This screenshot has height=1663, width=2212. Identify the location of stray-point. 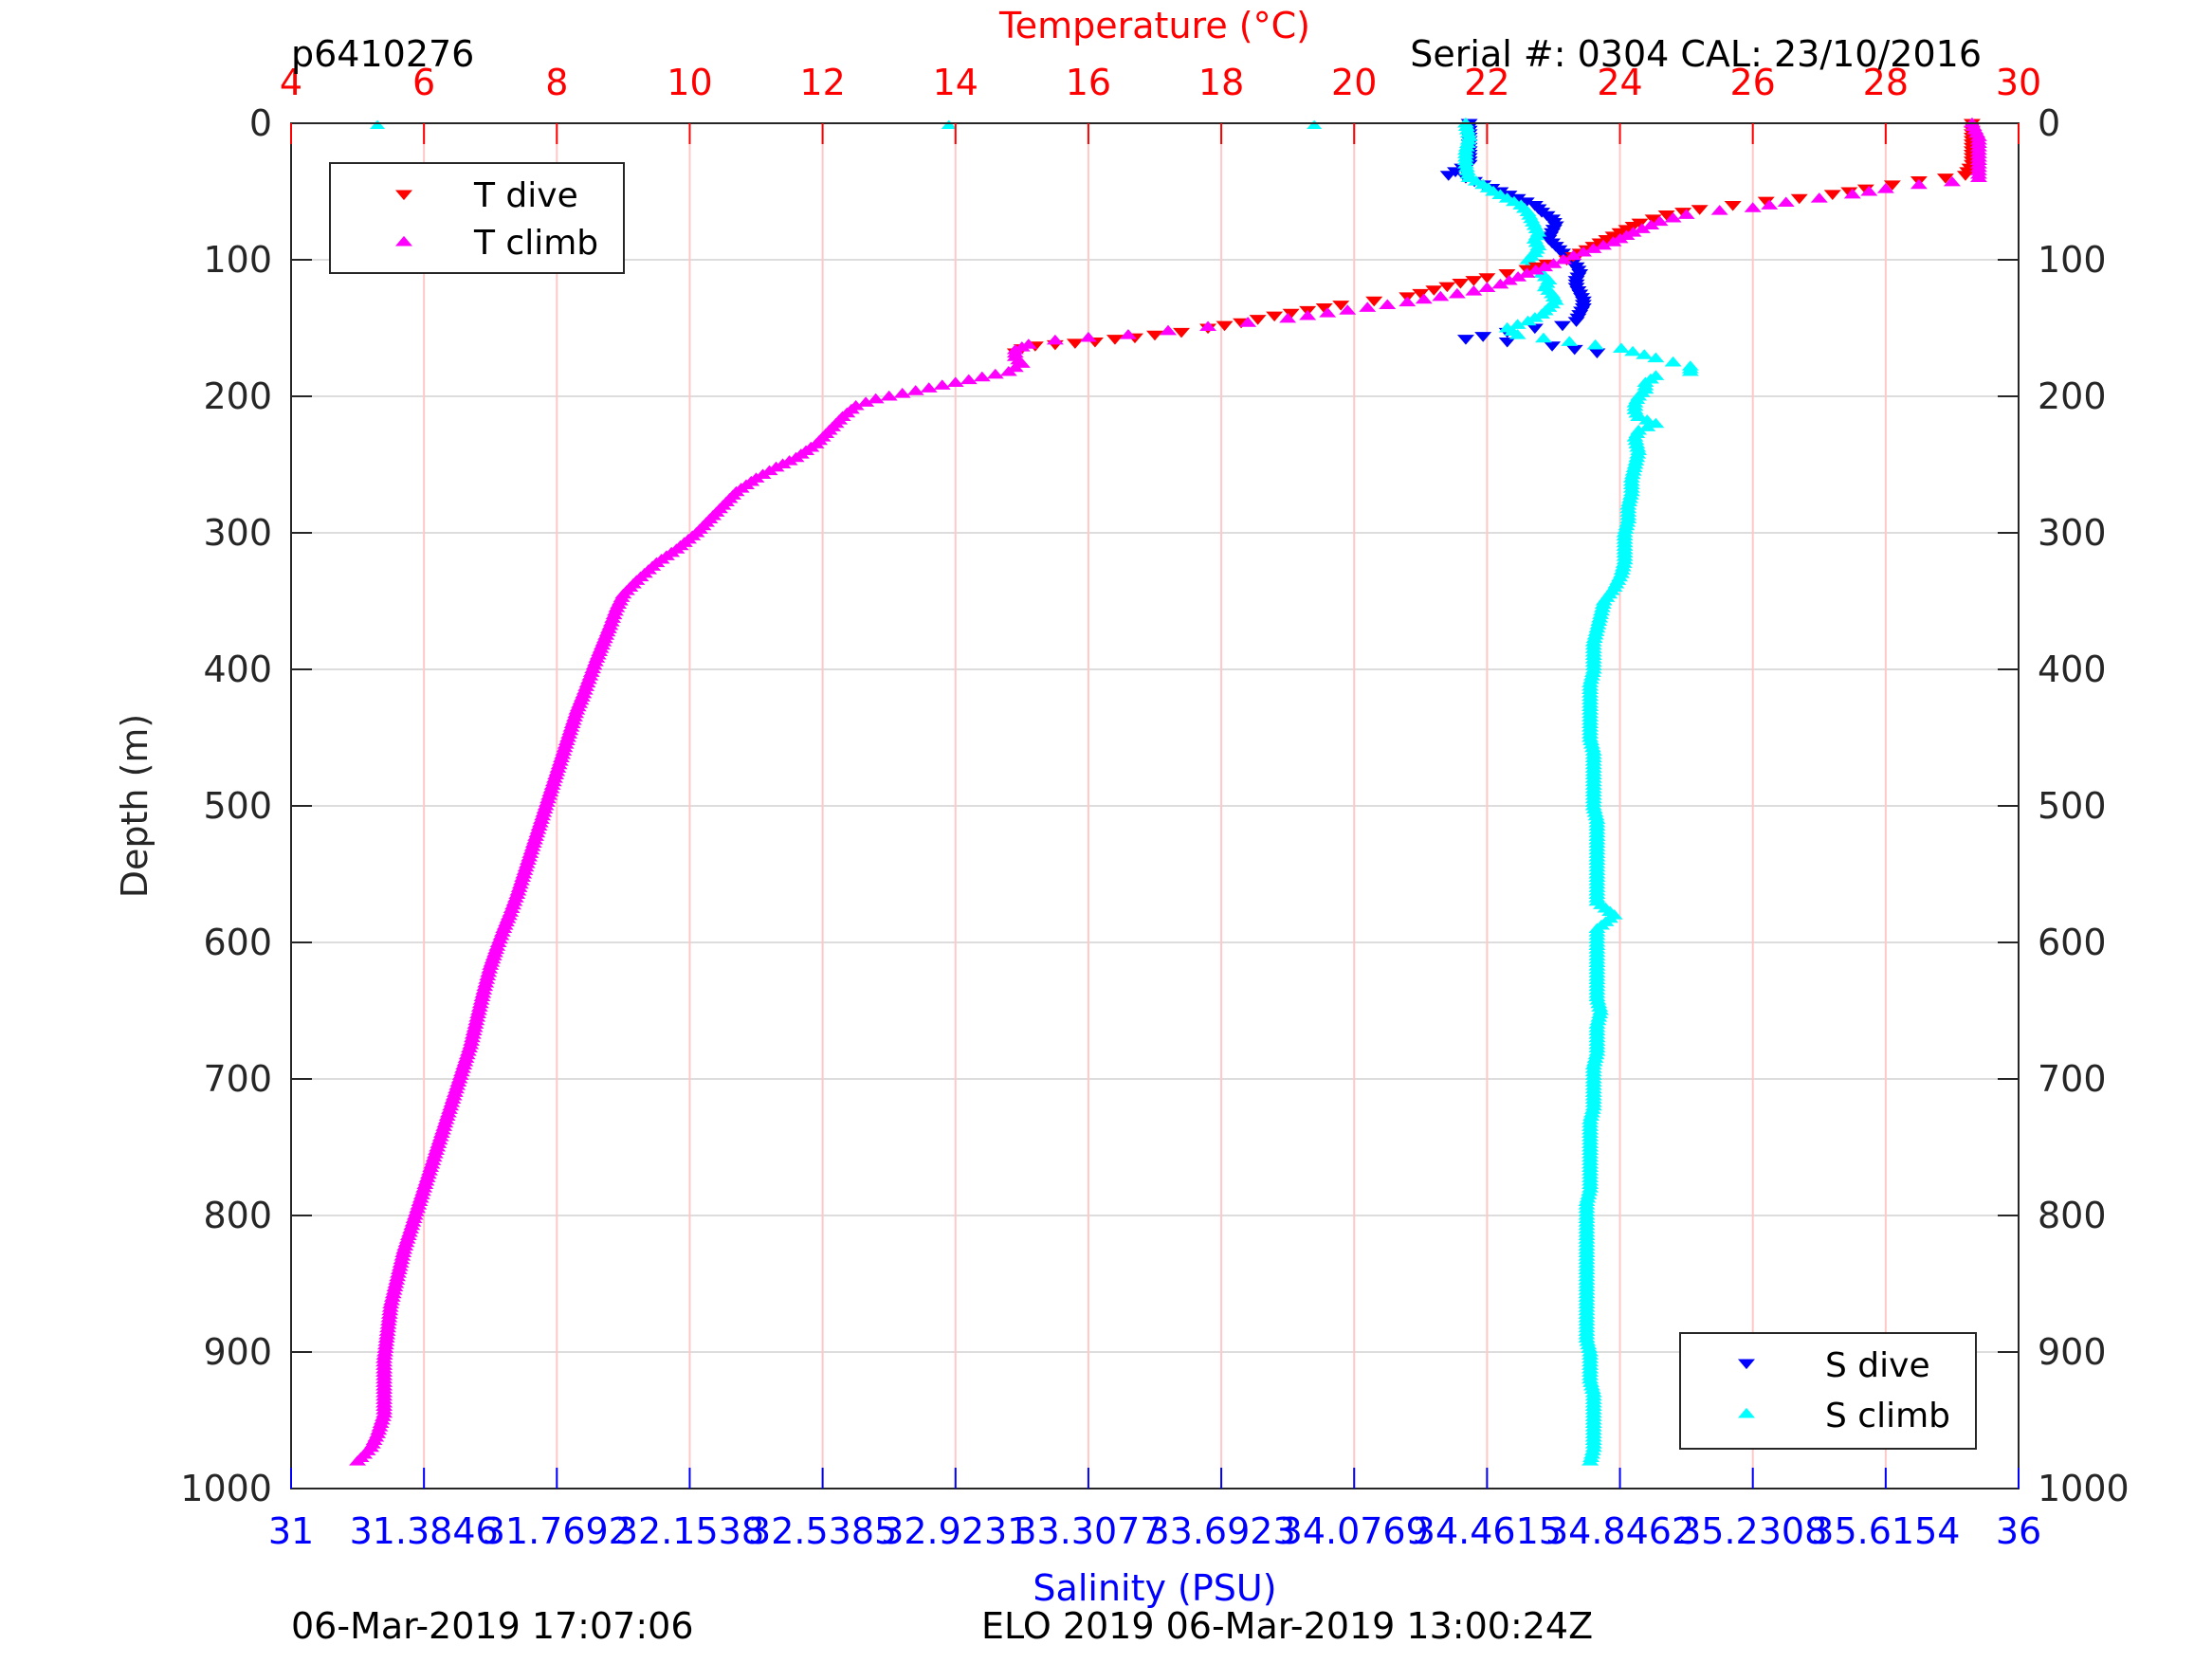
(1315, 124).